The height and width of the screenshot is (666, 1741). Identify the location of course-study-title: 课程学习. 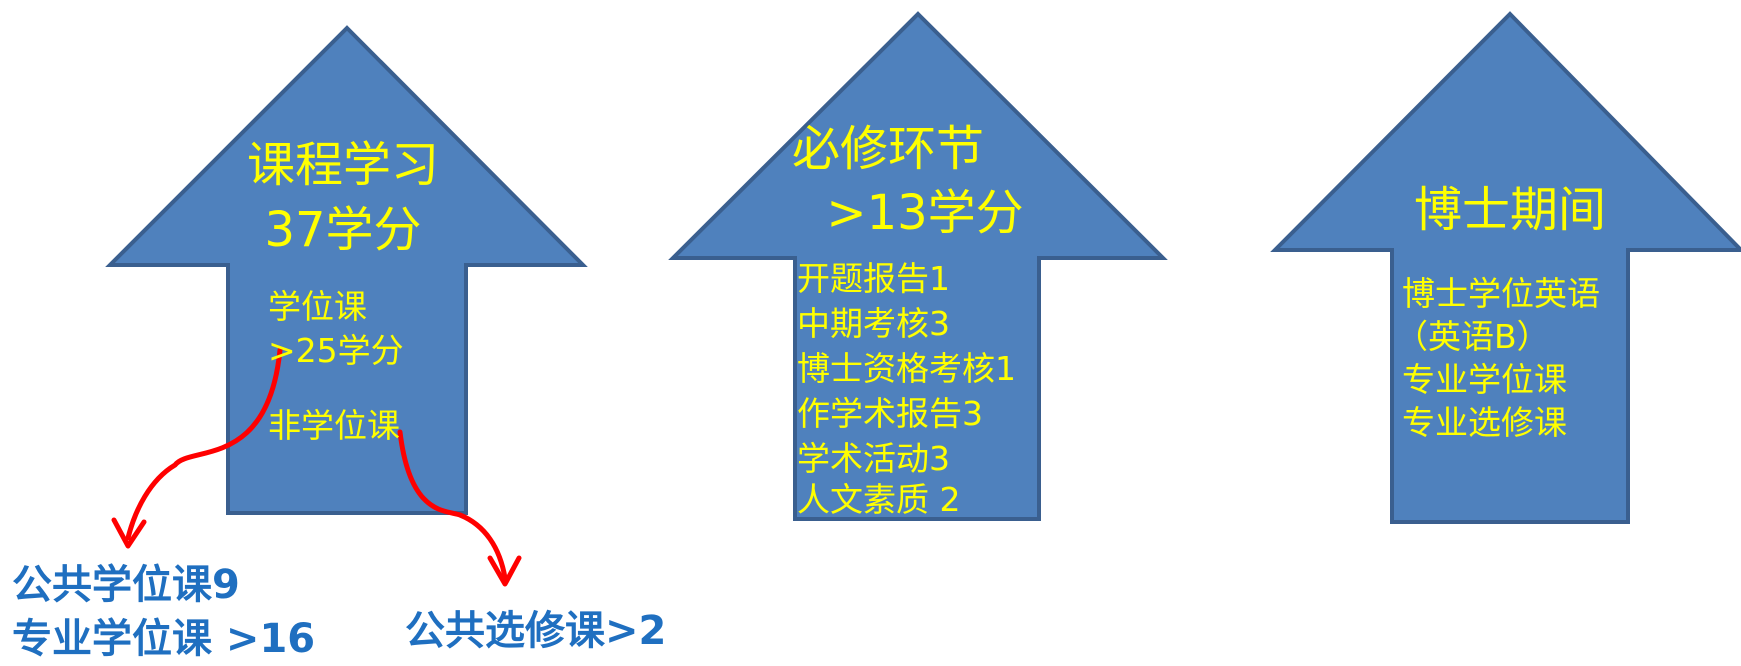
(343, 165).